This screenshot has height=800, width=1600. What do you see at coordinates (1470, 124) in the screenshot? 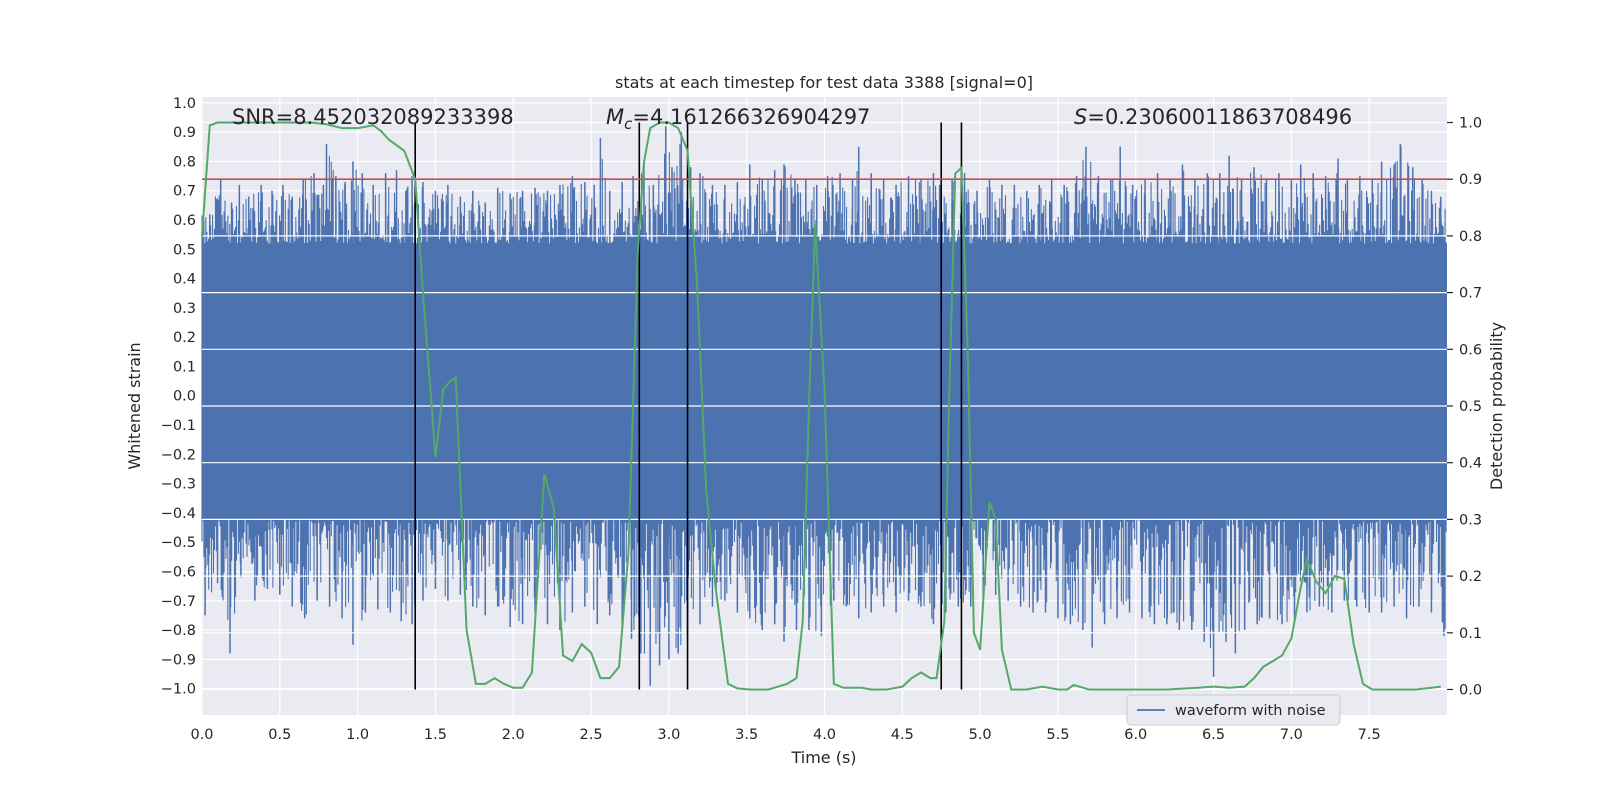
I see `y-tick-label-right: 1.0` at bounding box center [1470, 124].